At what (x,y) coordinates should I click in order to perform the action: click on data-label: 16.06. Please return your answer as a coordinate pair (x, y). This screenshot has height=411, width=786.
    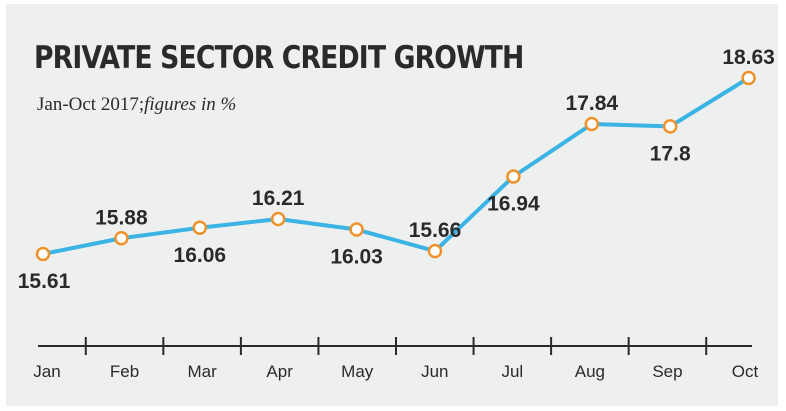
    Looking at the image, I should click on (200, 255).